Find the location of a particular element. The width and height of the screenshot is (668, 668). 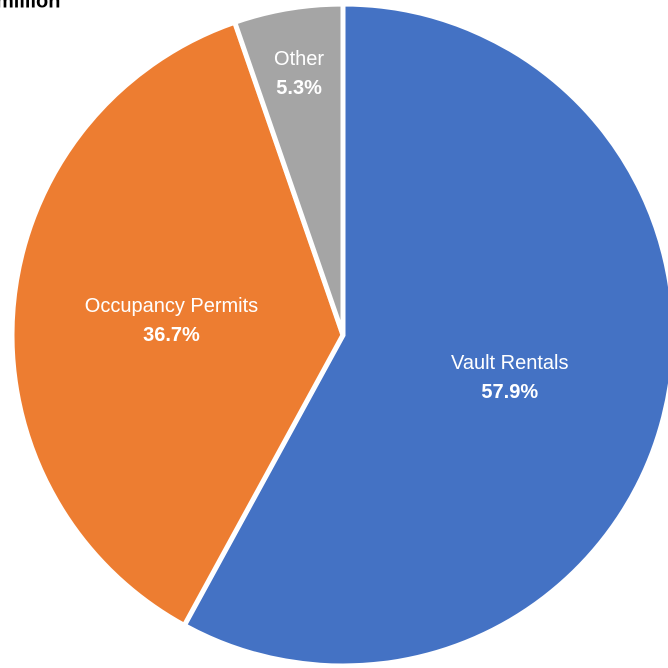

chart-title: million is located at coordinates (30, 6).